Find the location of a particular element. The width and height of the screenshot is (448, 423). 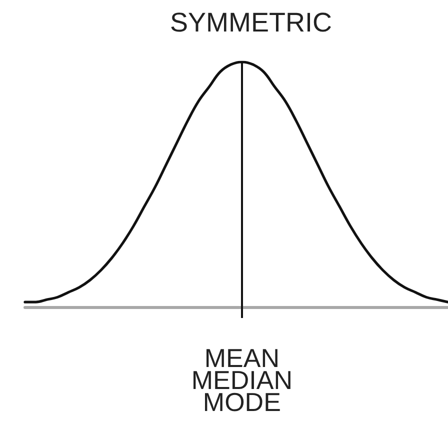

text: MEAN MEDIAN MODE is located at coordinates (241, 380).